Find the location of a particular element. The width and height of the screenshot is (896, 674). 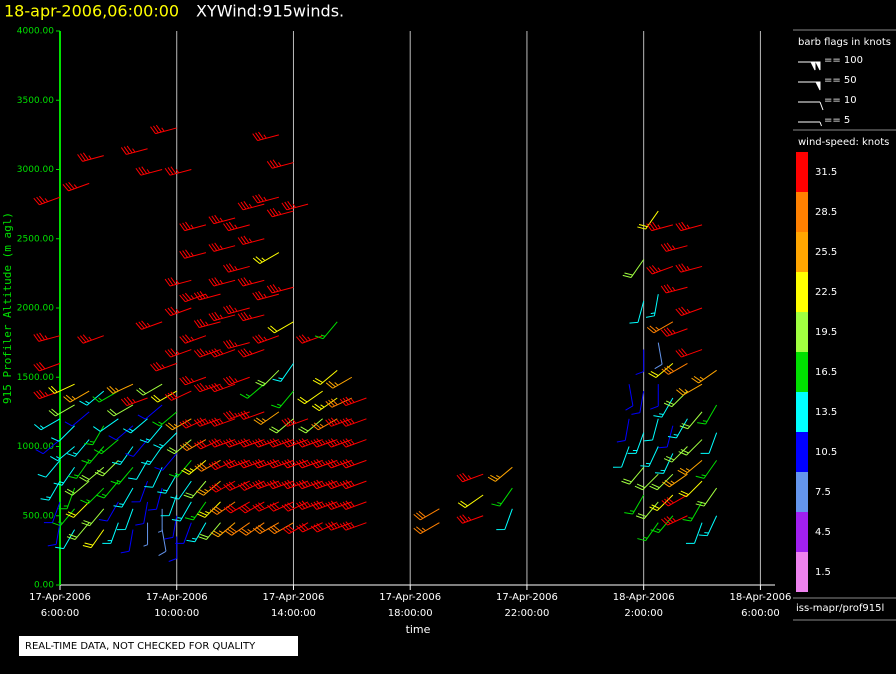

x-tick-label: 17-Apr-2006 22:00:00 is located at coordinates (527, 605).